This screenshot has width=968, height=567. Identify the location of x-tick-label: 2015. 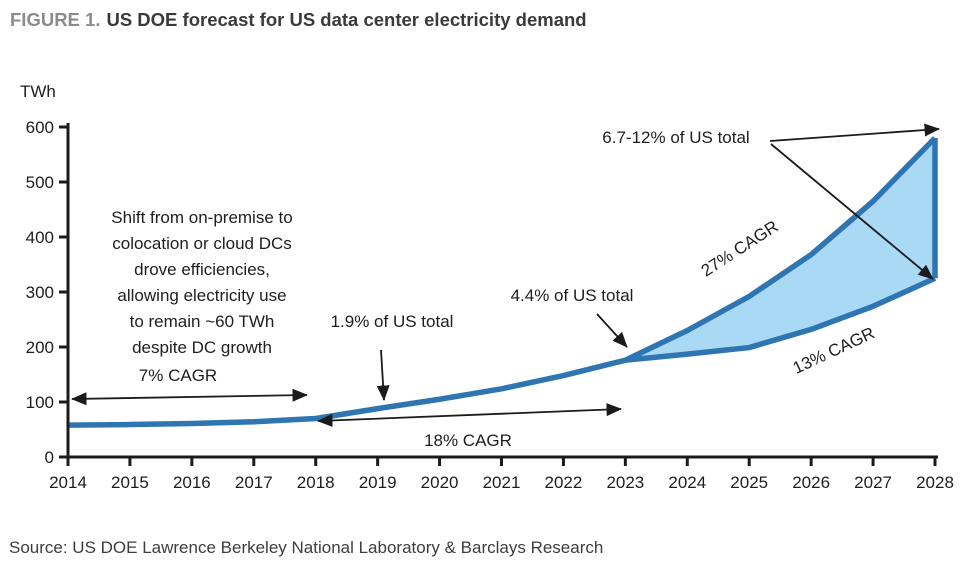
(130, 482).